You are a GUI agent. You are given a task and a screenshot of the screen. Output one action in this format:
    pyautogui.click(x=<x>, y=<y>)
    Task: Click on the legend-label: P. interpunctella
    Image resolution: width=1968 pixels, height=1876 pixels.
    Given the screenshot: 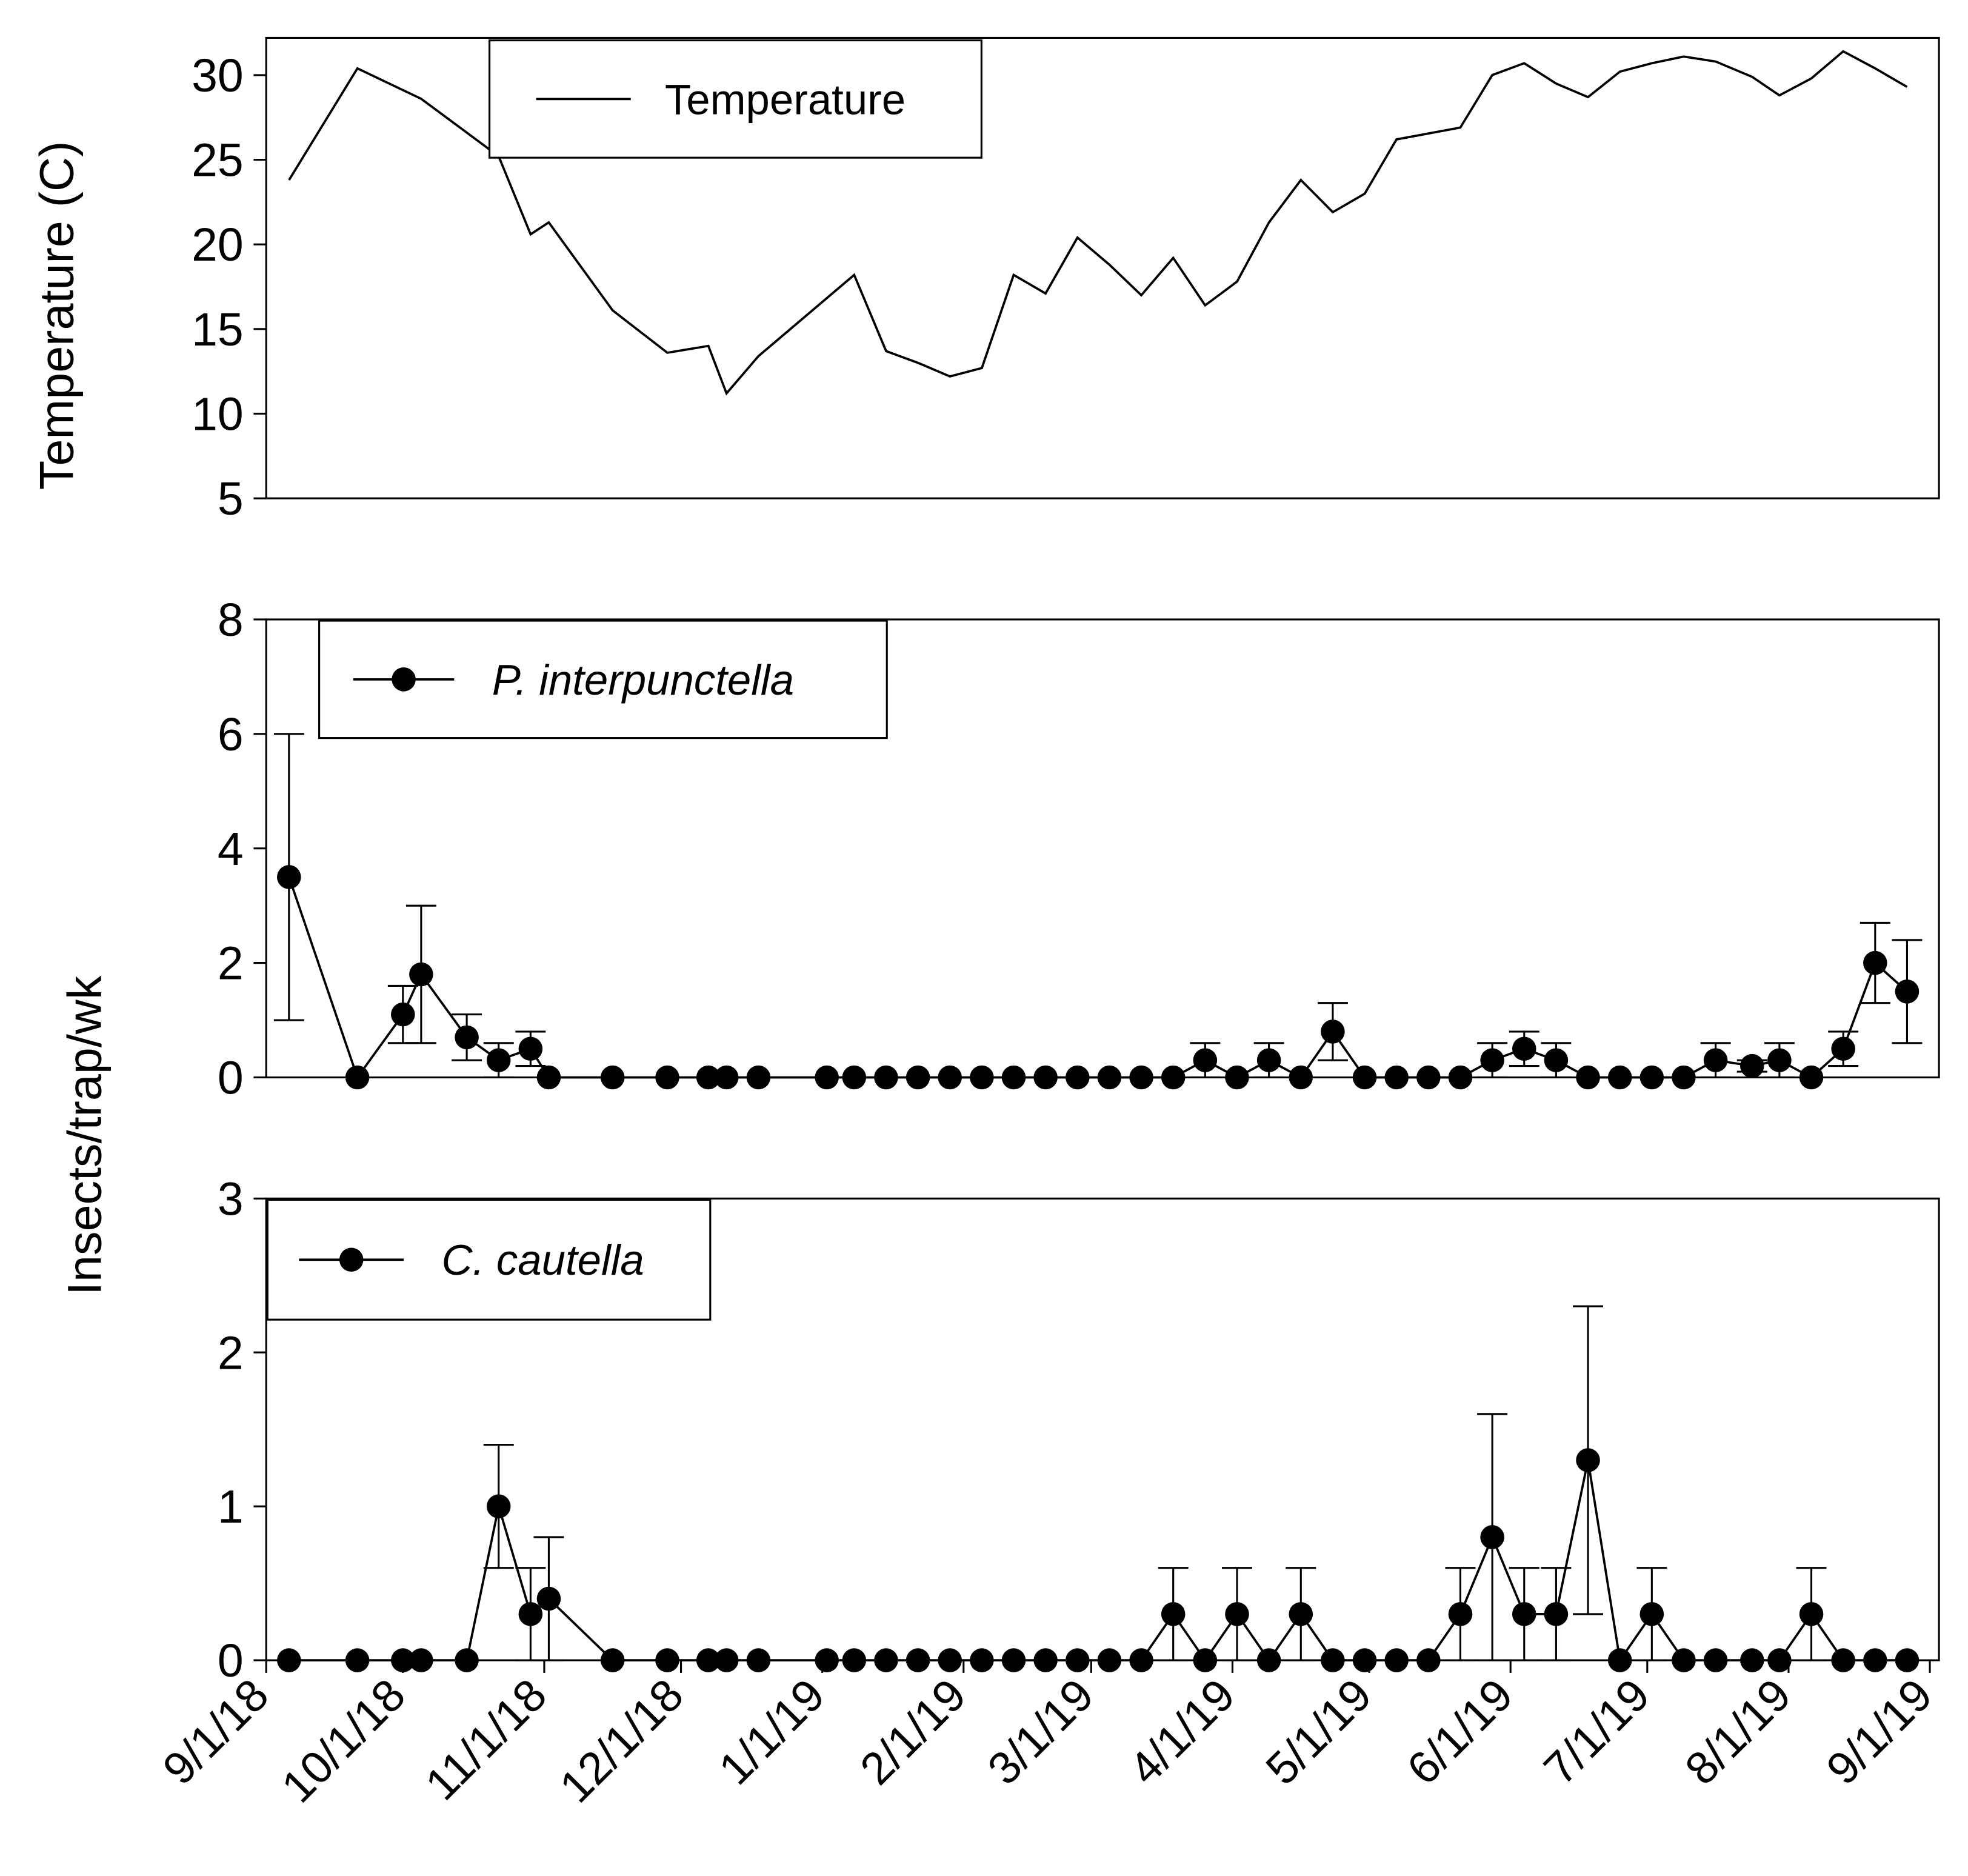 What is the action you would take?
    pyautogui.click(x=643, y=680)
    